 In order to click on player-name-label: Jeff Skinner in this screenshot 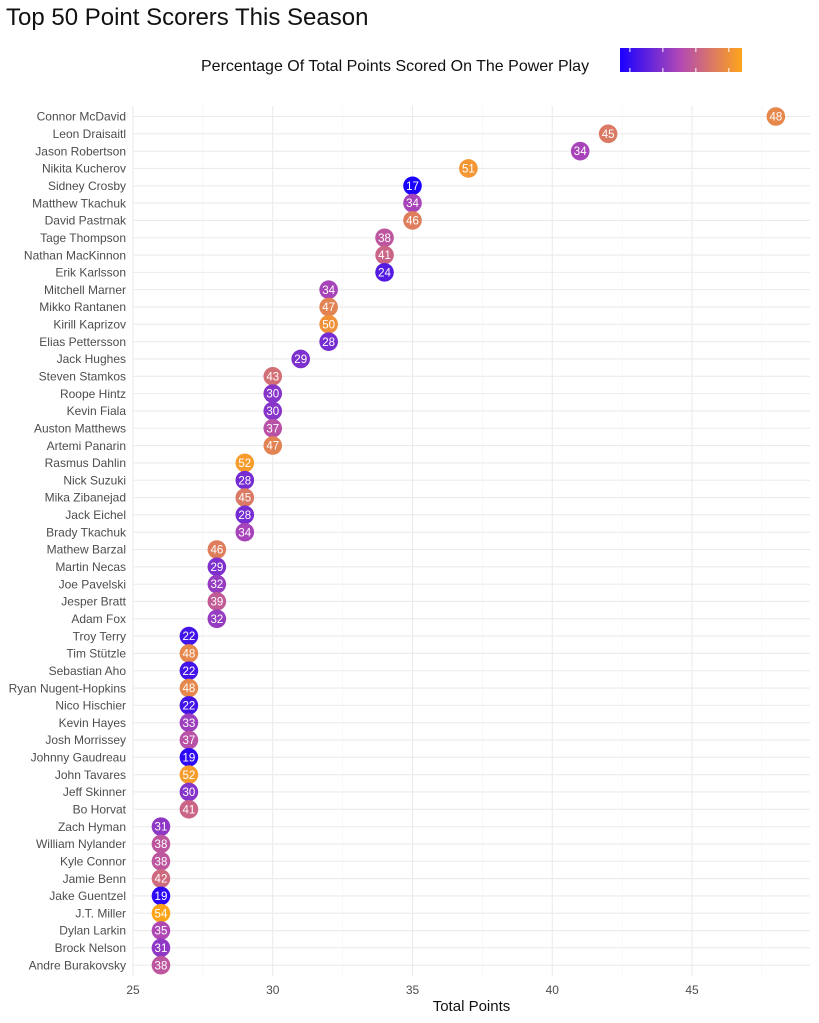, I will do `click(94, 792)`.